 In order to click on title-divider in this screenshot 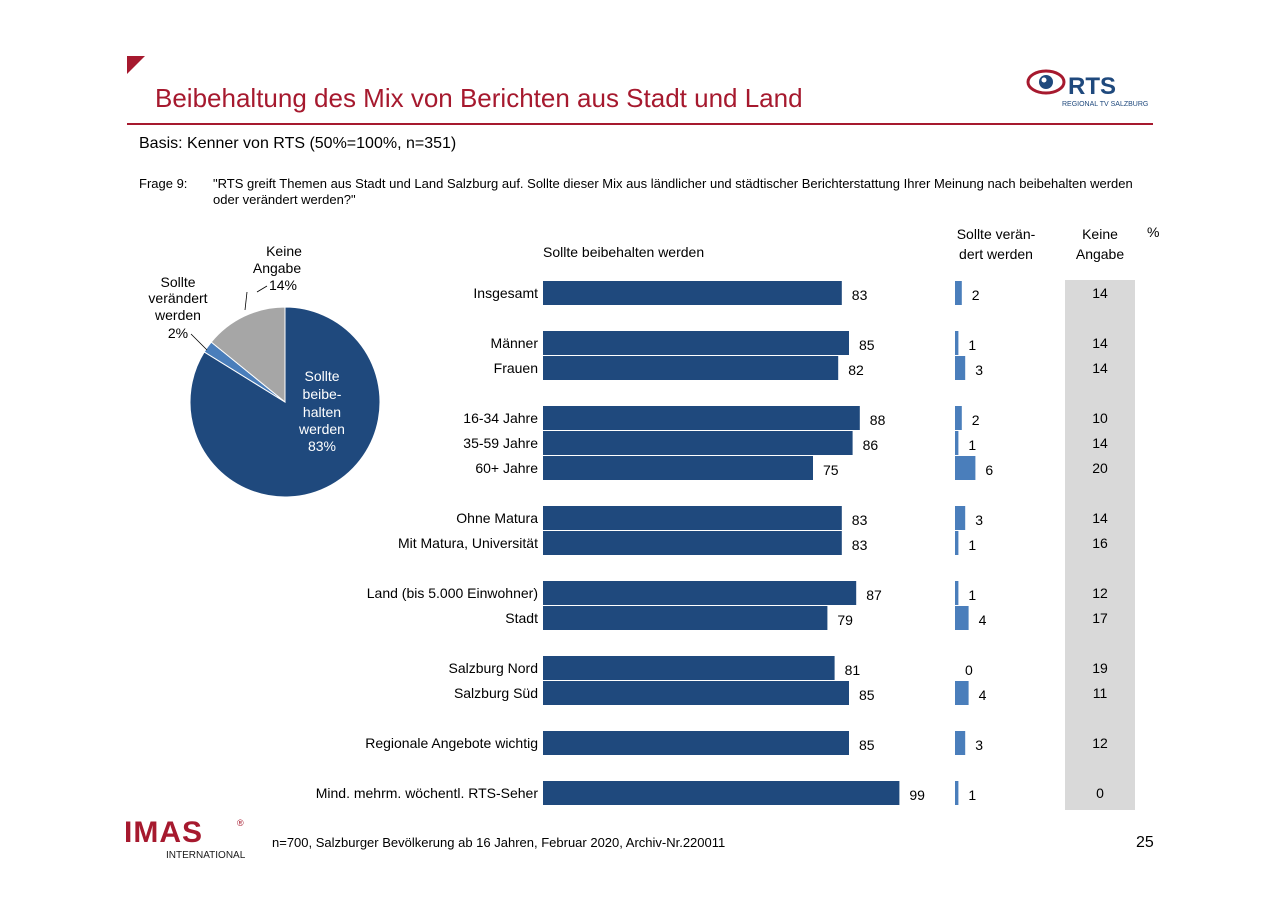, I will do `click(640, 124)`.